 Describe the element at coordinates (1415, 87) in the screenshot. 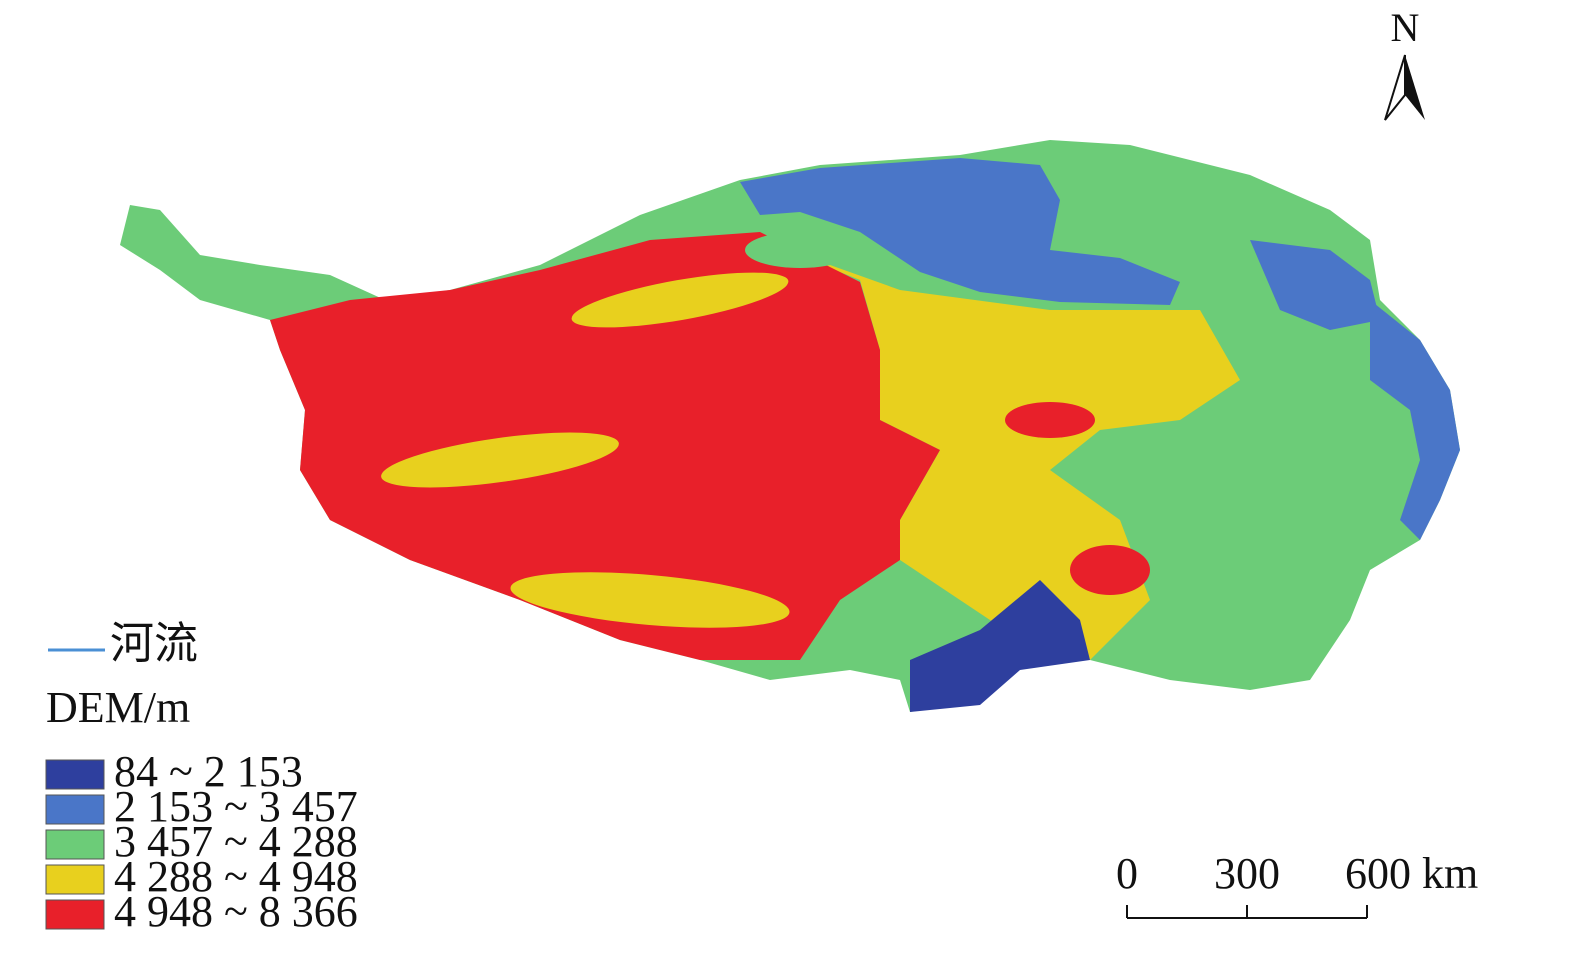

I see `arrow-right` at that location.